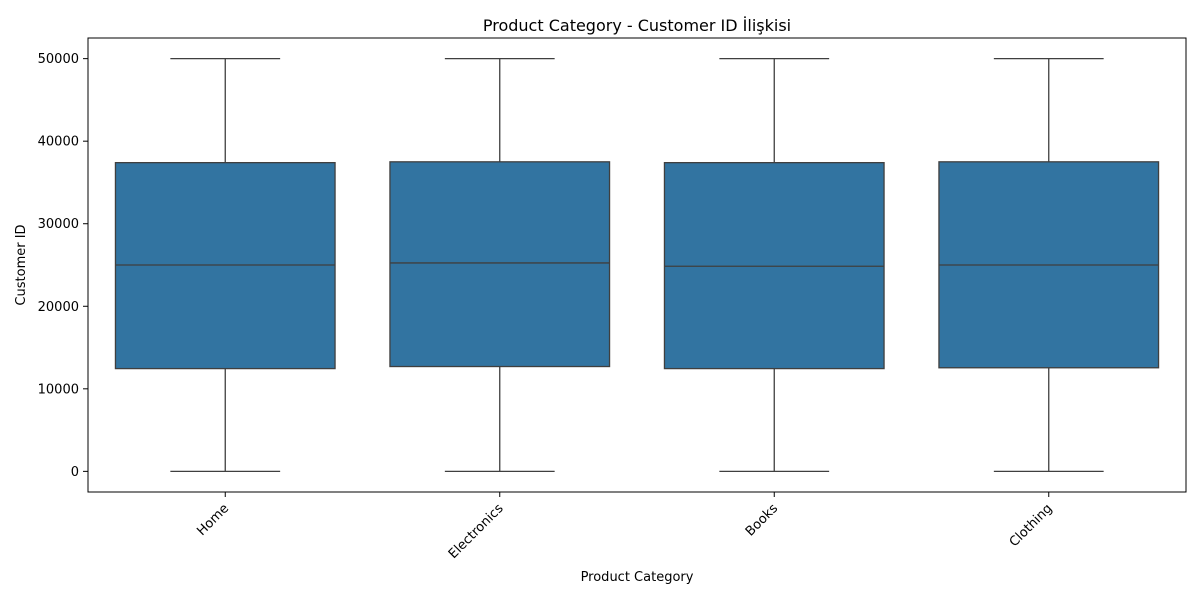  Describe the element at coordinates (58, 142) in the screenshot. I see `y-tick-label: 40000` at that location.